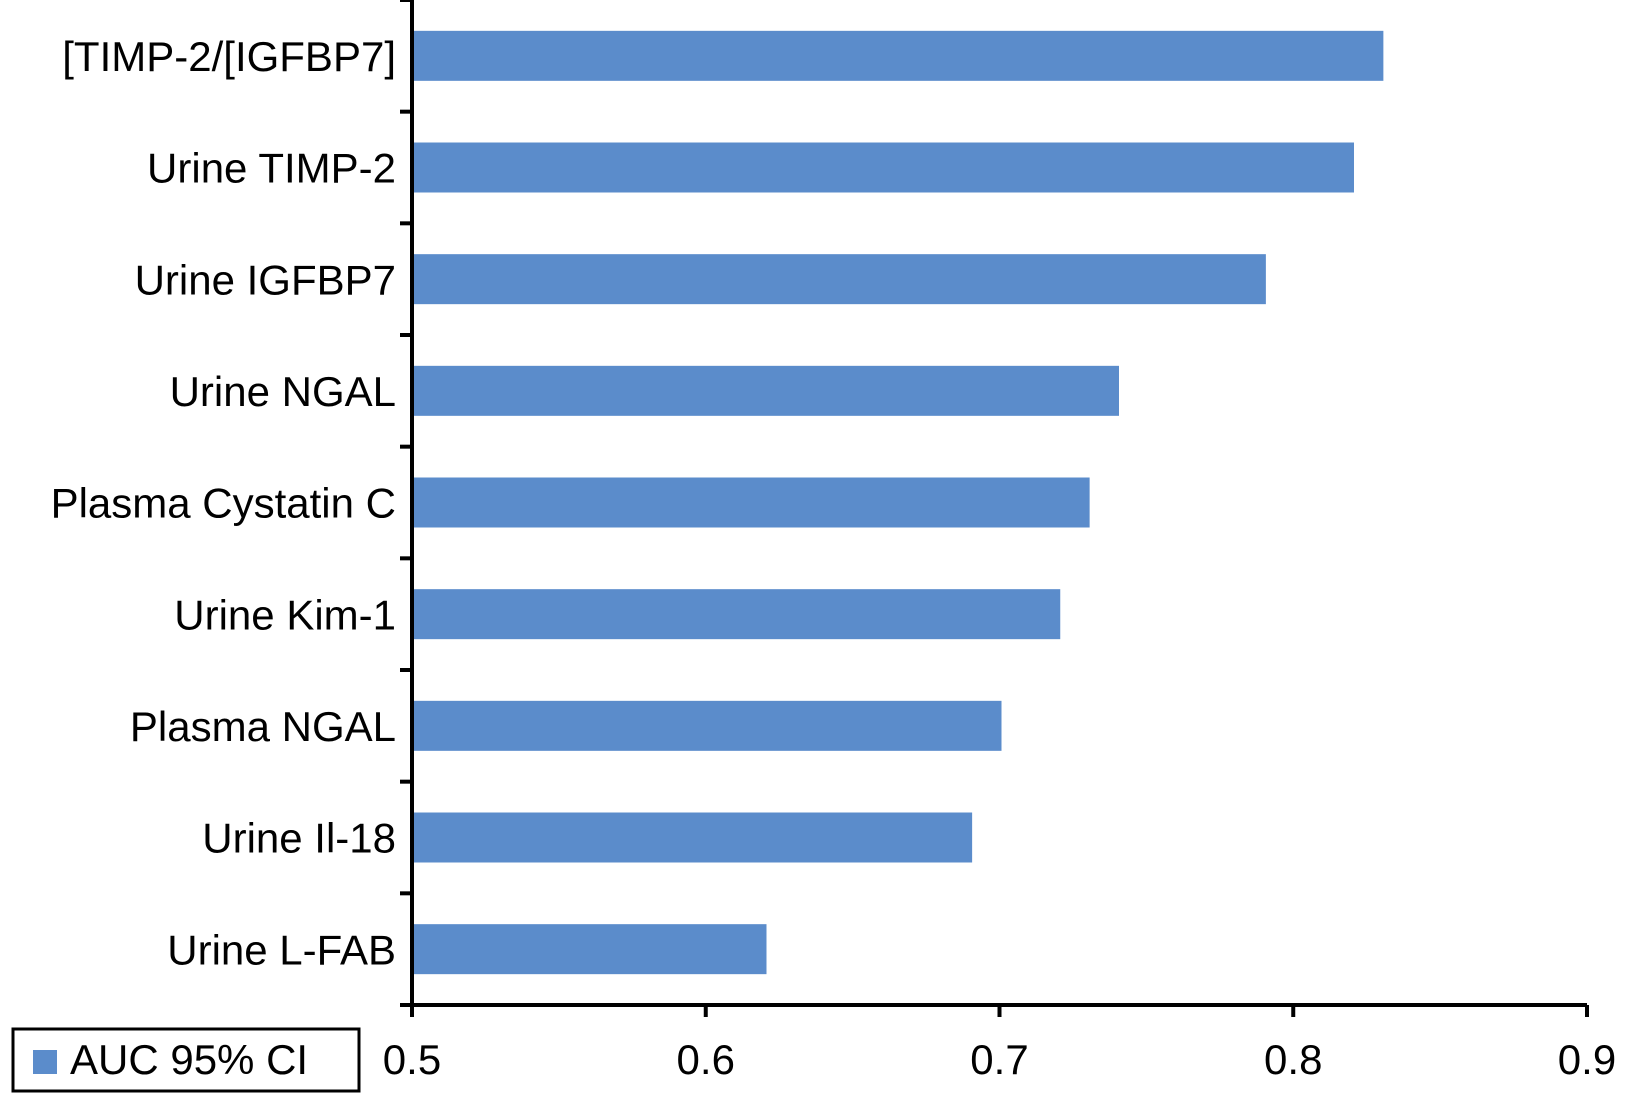 This screenshot has width=1629, height=1094. I want to click on x-tick-label: 0.7, so click(999, 1059).